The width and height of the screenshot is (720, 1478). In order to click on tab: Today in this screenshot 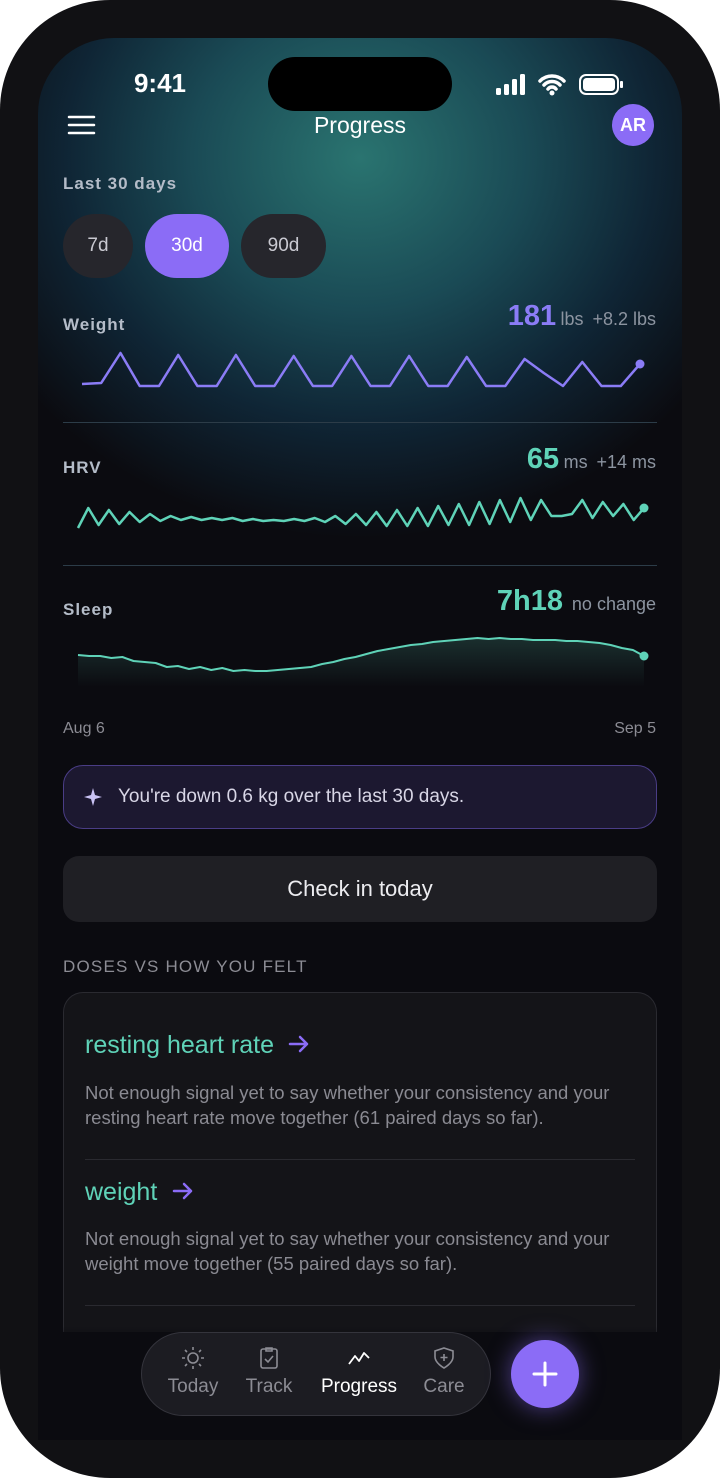, I will do `click(193, 1372)`.